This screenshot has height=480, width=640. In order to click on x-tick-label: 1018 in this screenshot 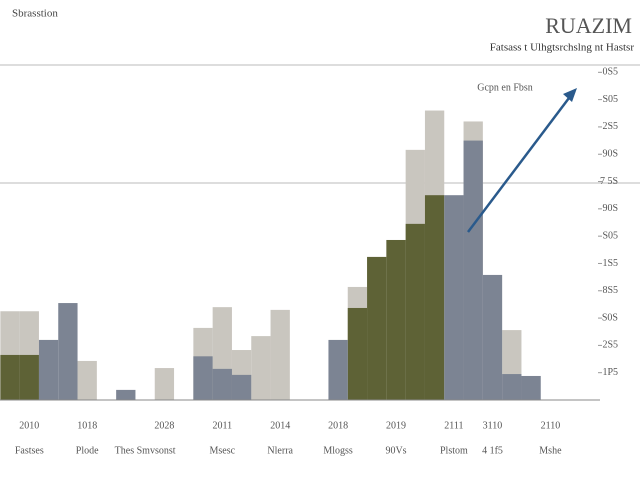, I will do `click(87, 425)`.